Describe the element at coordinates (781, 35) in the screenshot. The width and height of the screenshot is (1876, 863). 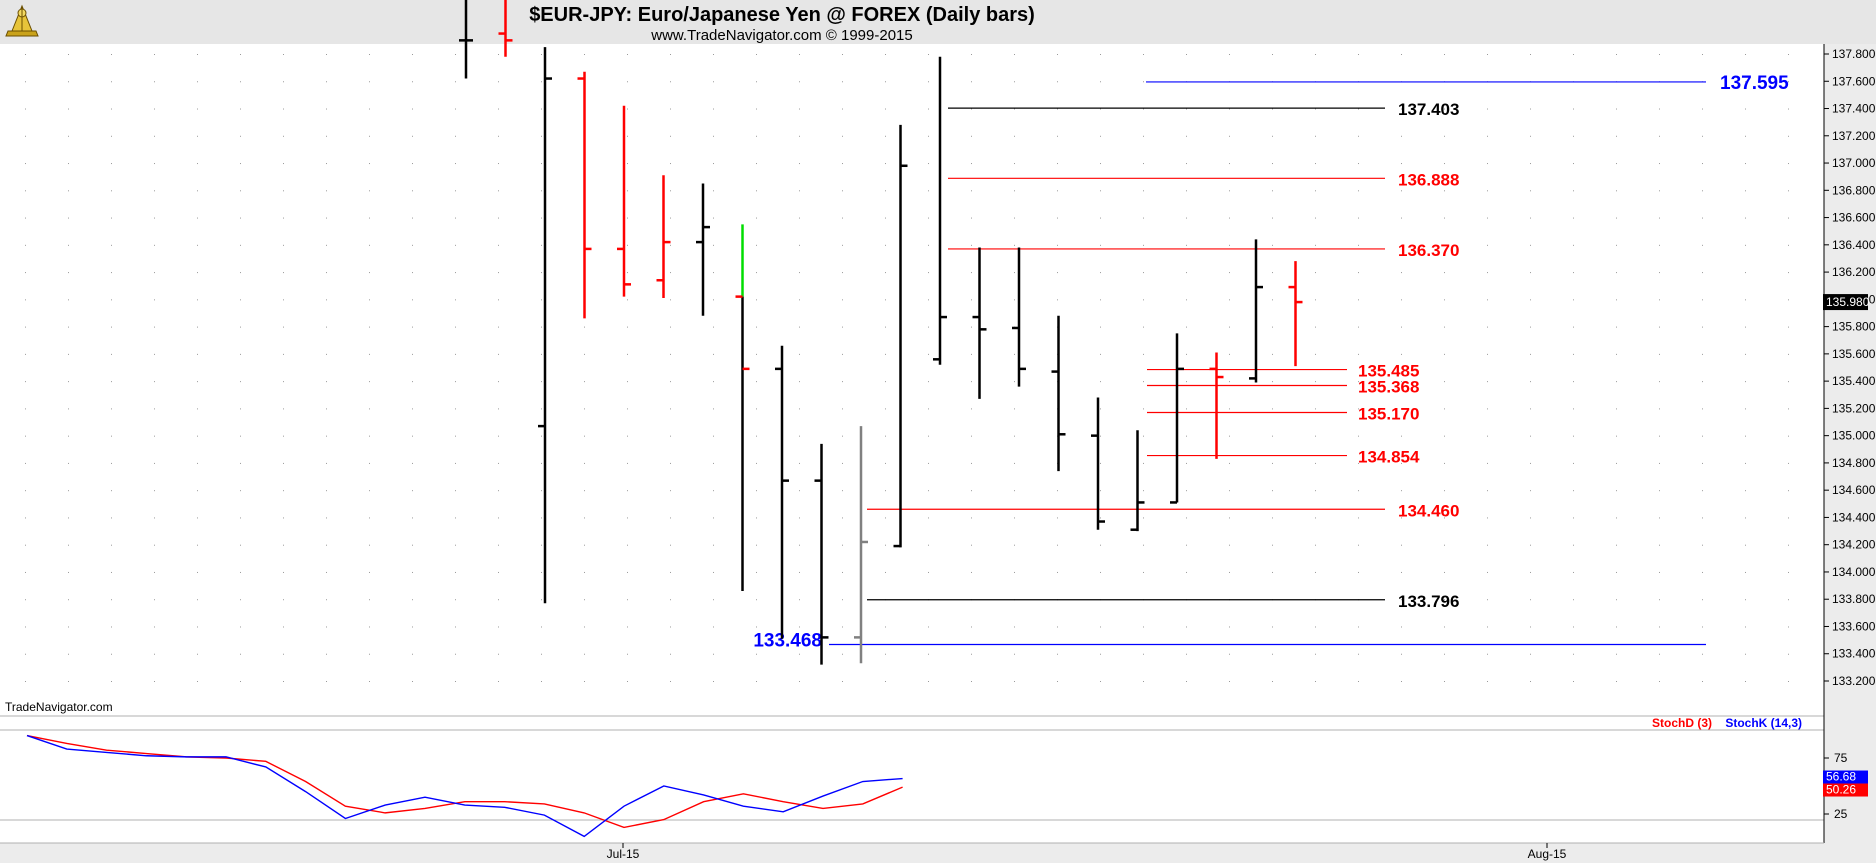
I see `chart-subtitle: www.TradeNavigator.com © 1999-2015` at that location.